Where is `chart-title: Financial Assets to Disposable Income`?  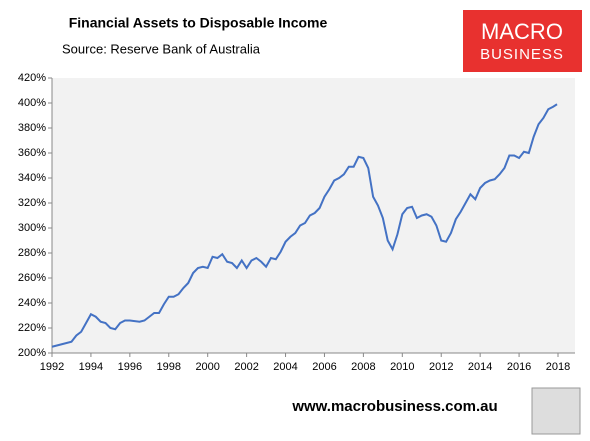 chart-title: Financial Assets to Disposable Income is located at coordinates (198, 23).